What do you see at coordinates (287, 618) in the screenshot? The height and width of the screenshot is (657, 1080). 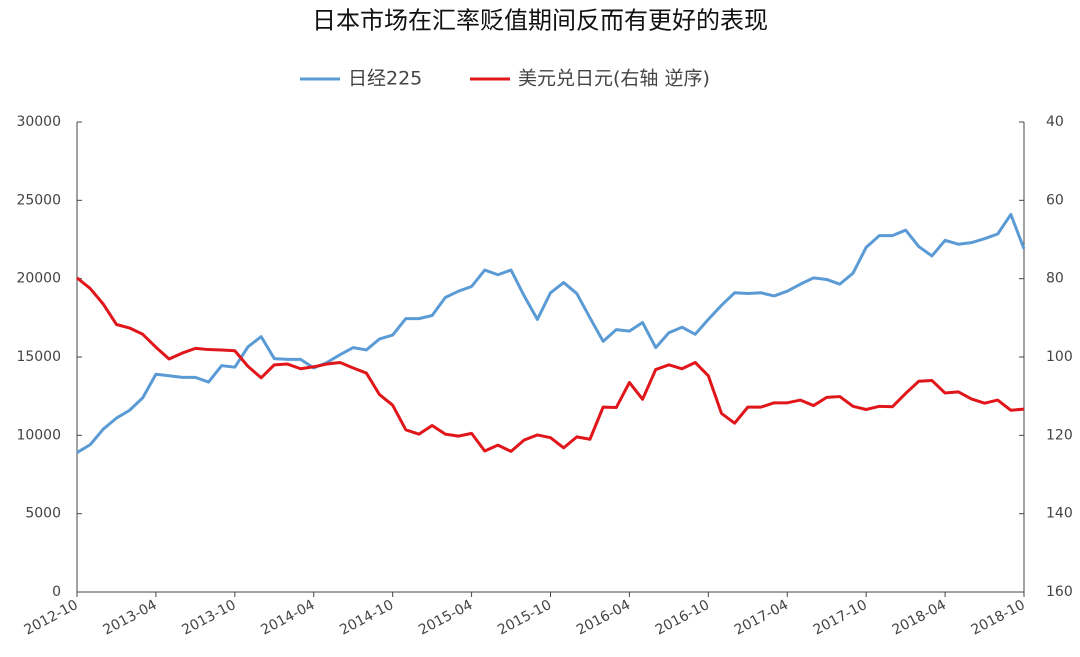 I see `x-tick-label: 2014-04` at bounding box center [287, 618].